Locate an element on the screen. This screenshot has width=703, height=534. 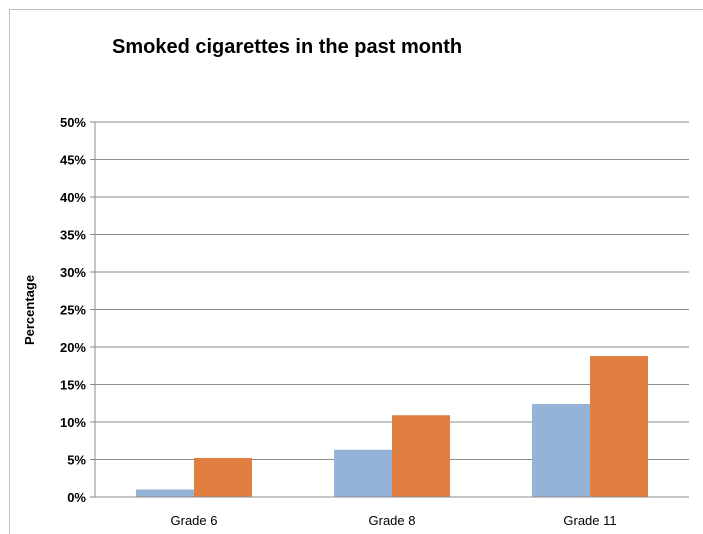
y-tick-label: 10% is located at coordinates (73, 422).